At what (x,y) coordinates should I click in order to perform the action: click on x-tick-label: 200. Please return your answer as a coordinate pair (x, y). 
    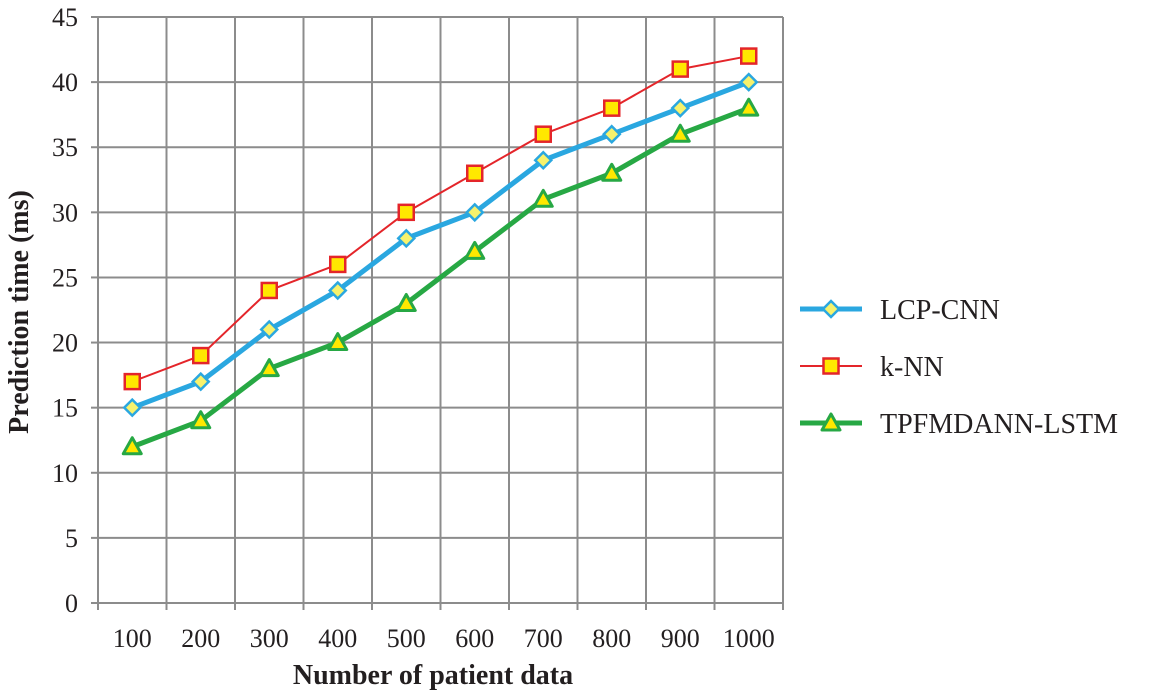
    Looking at the image, I should click on (200, 638).